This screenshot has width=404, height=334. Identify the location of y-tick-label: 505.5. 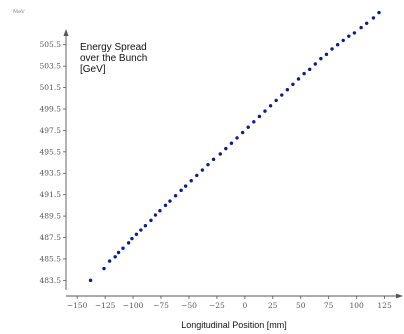
(51, 44).